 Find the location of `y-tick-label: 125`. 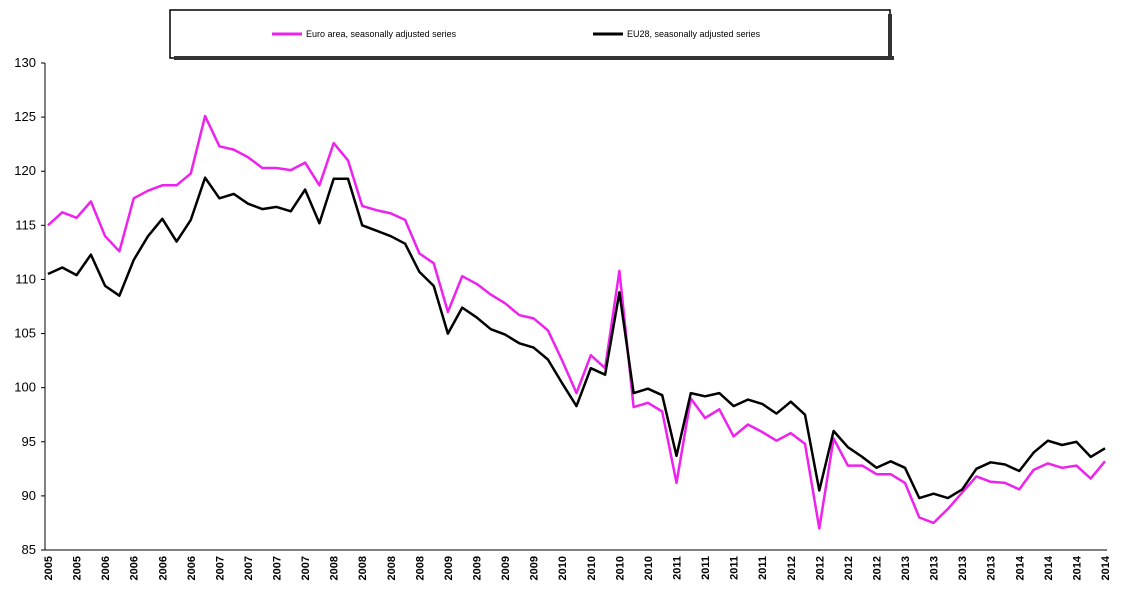

y-tick-label: 125 is located at coordinates (25, 116).